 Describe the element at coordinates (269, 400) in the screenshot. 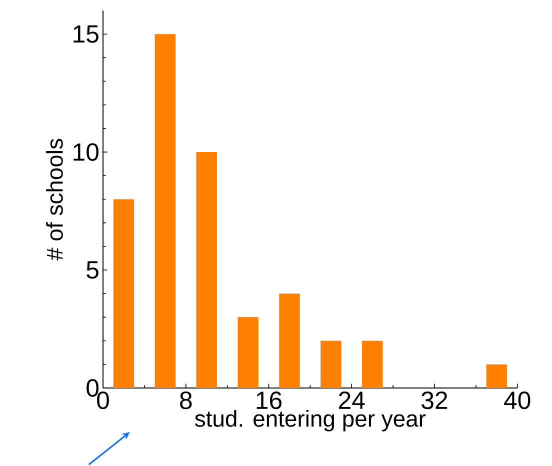

I see `x-tick-label: 16` at that location.